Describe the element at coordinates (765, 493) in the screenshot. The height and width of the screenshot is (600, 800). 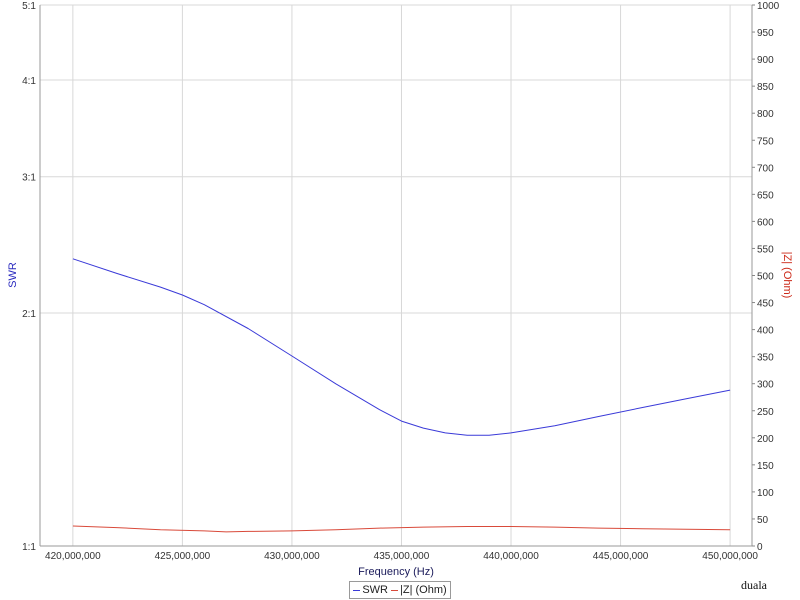
I see `right-tick-label: 100` at that location.